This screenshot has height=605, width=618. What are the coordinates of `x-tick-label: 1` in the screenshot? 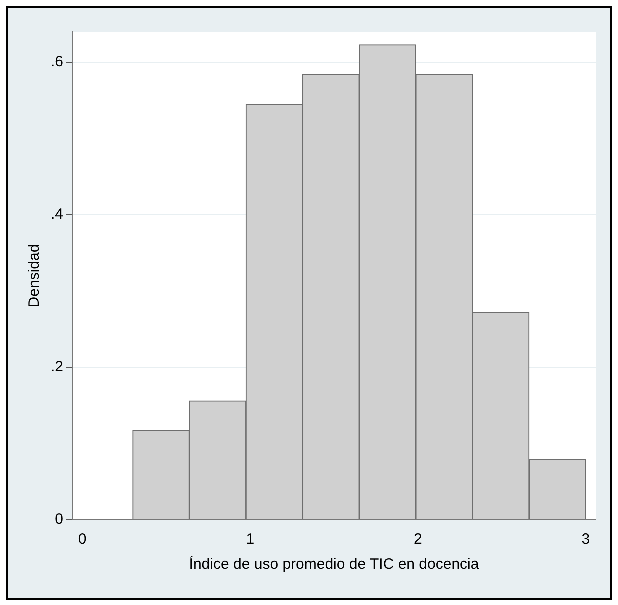 It's located at (250, 539).